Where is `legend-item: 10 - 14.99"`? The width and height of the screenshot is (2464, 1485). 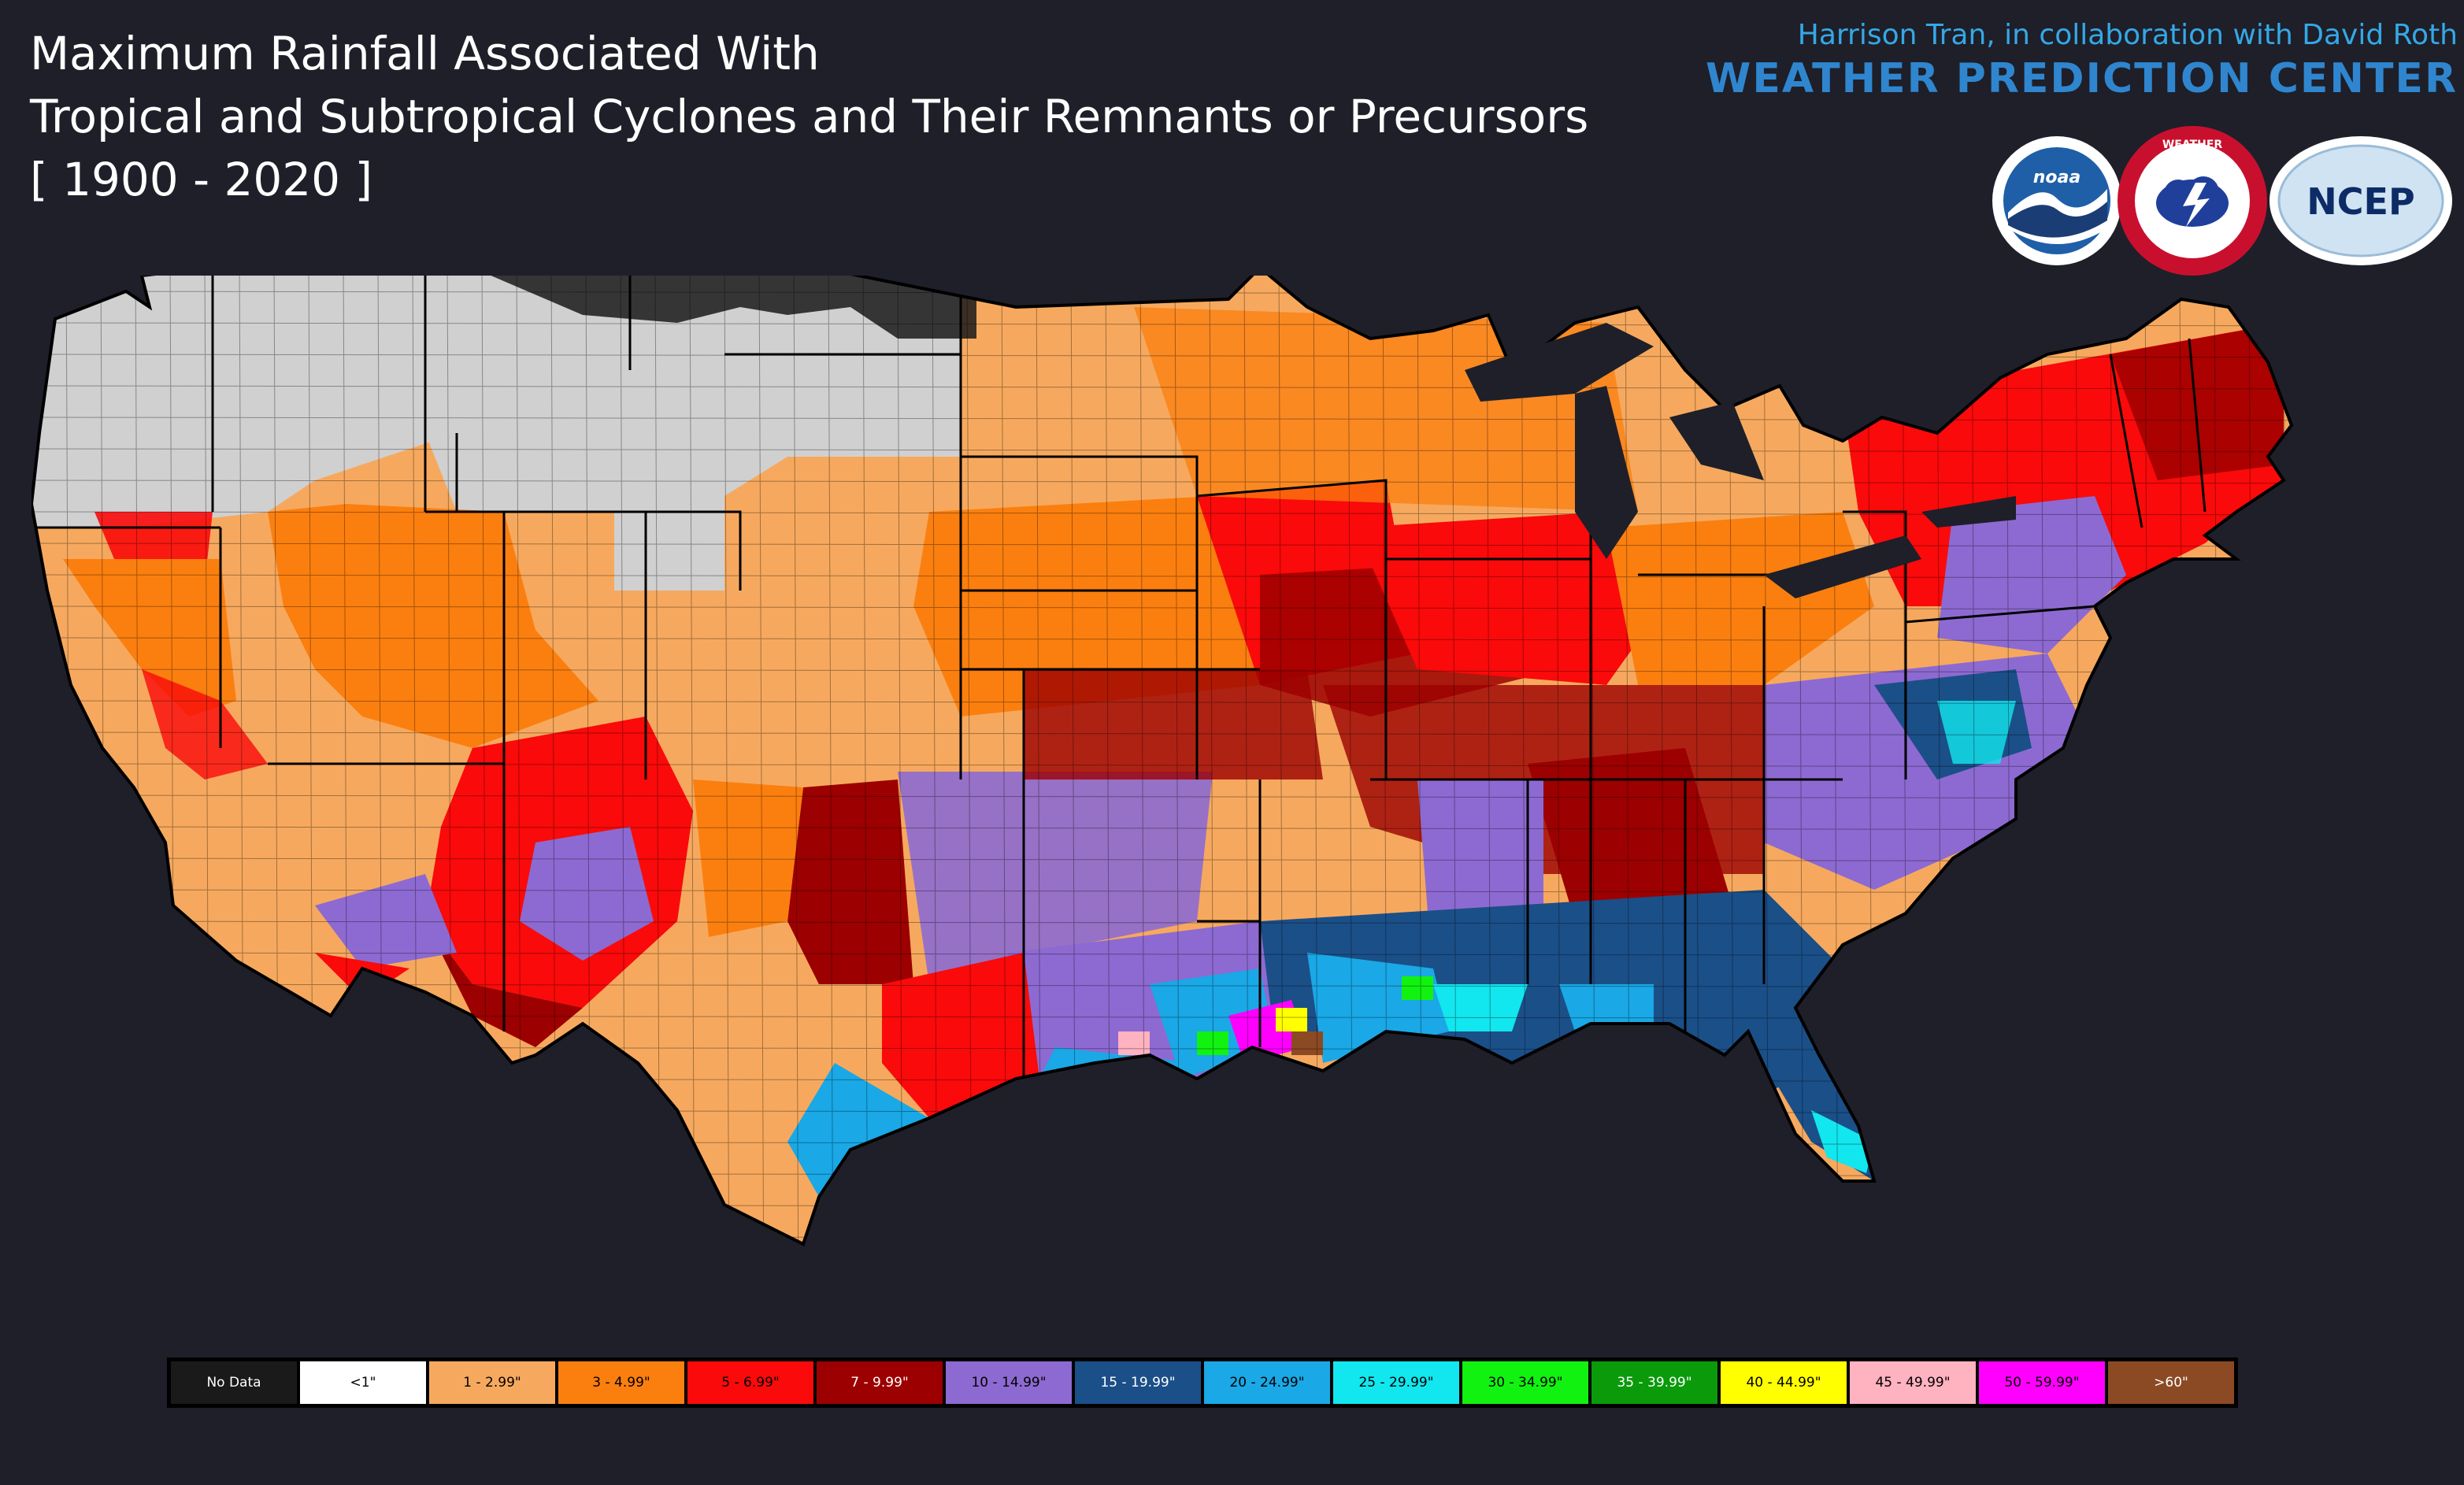 legend-item: 10 - 14.99" is located at coordinates (1008, 1382).